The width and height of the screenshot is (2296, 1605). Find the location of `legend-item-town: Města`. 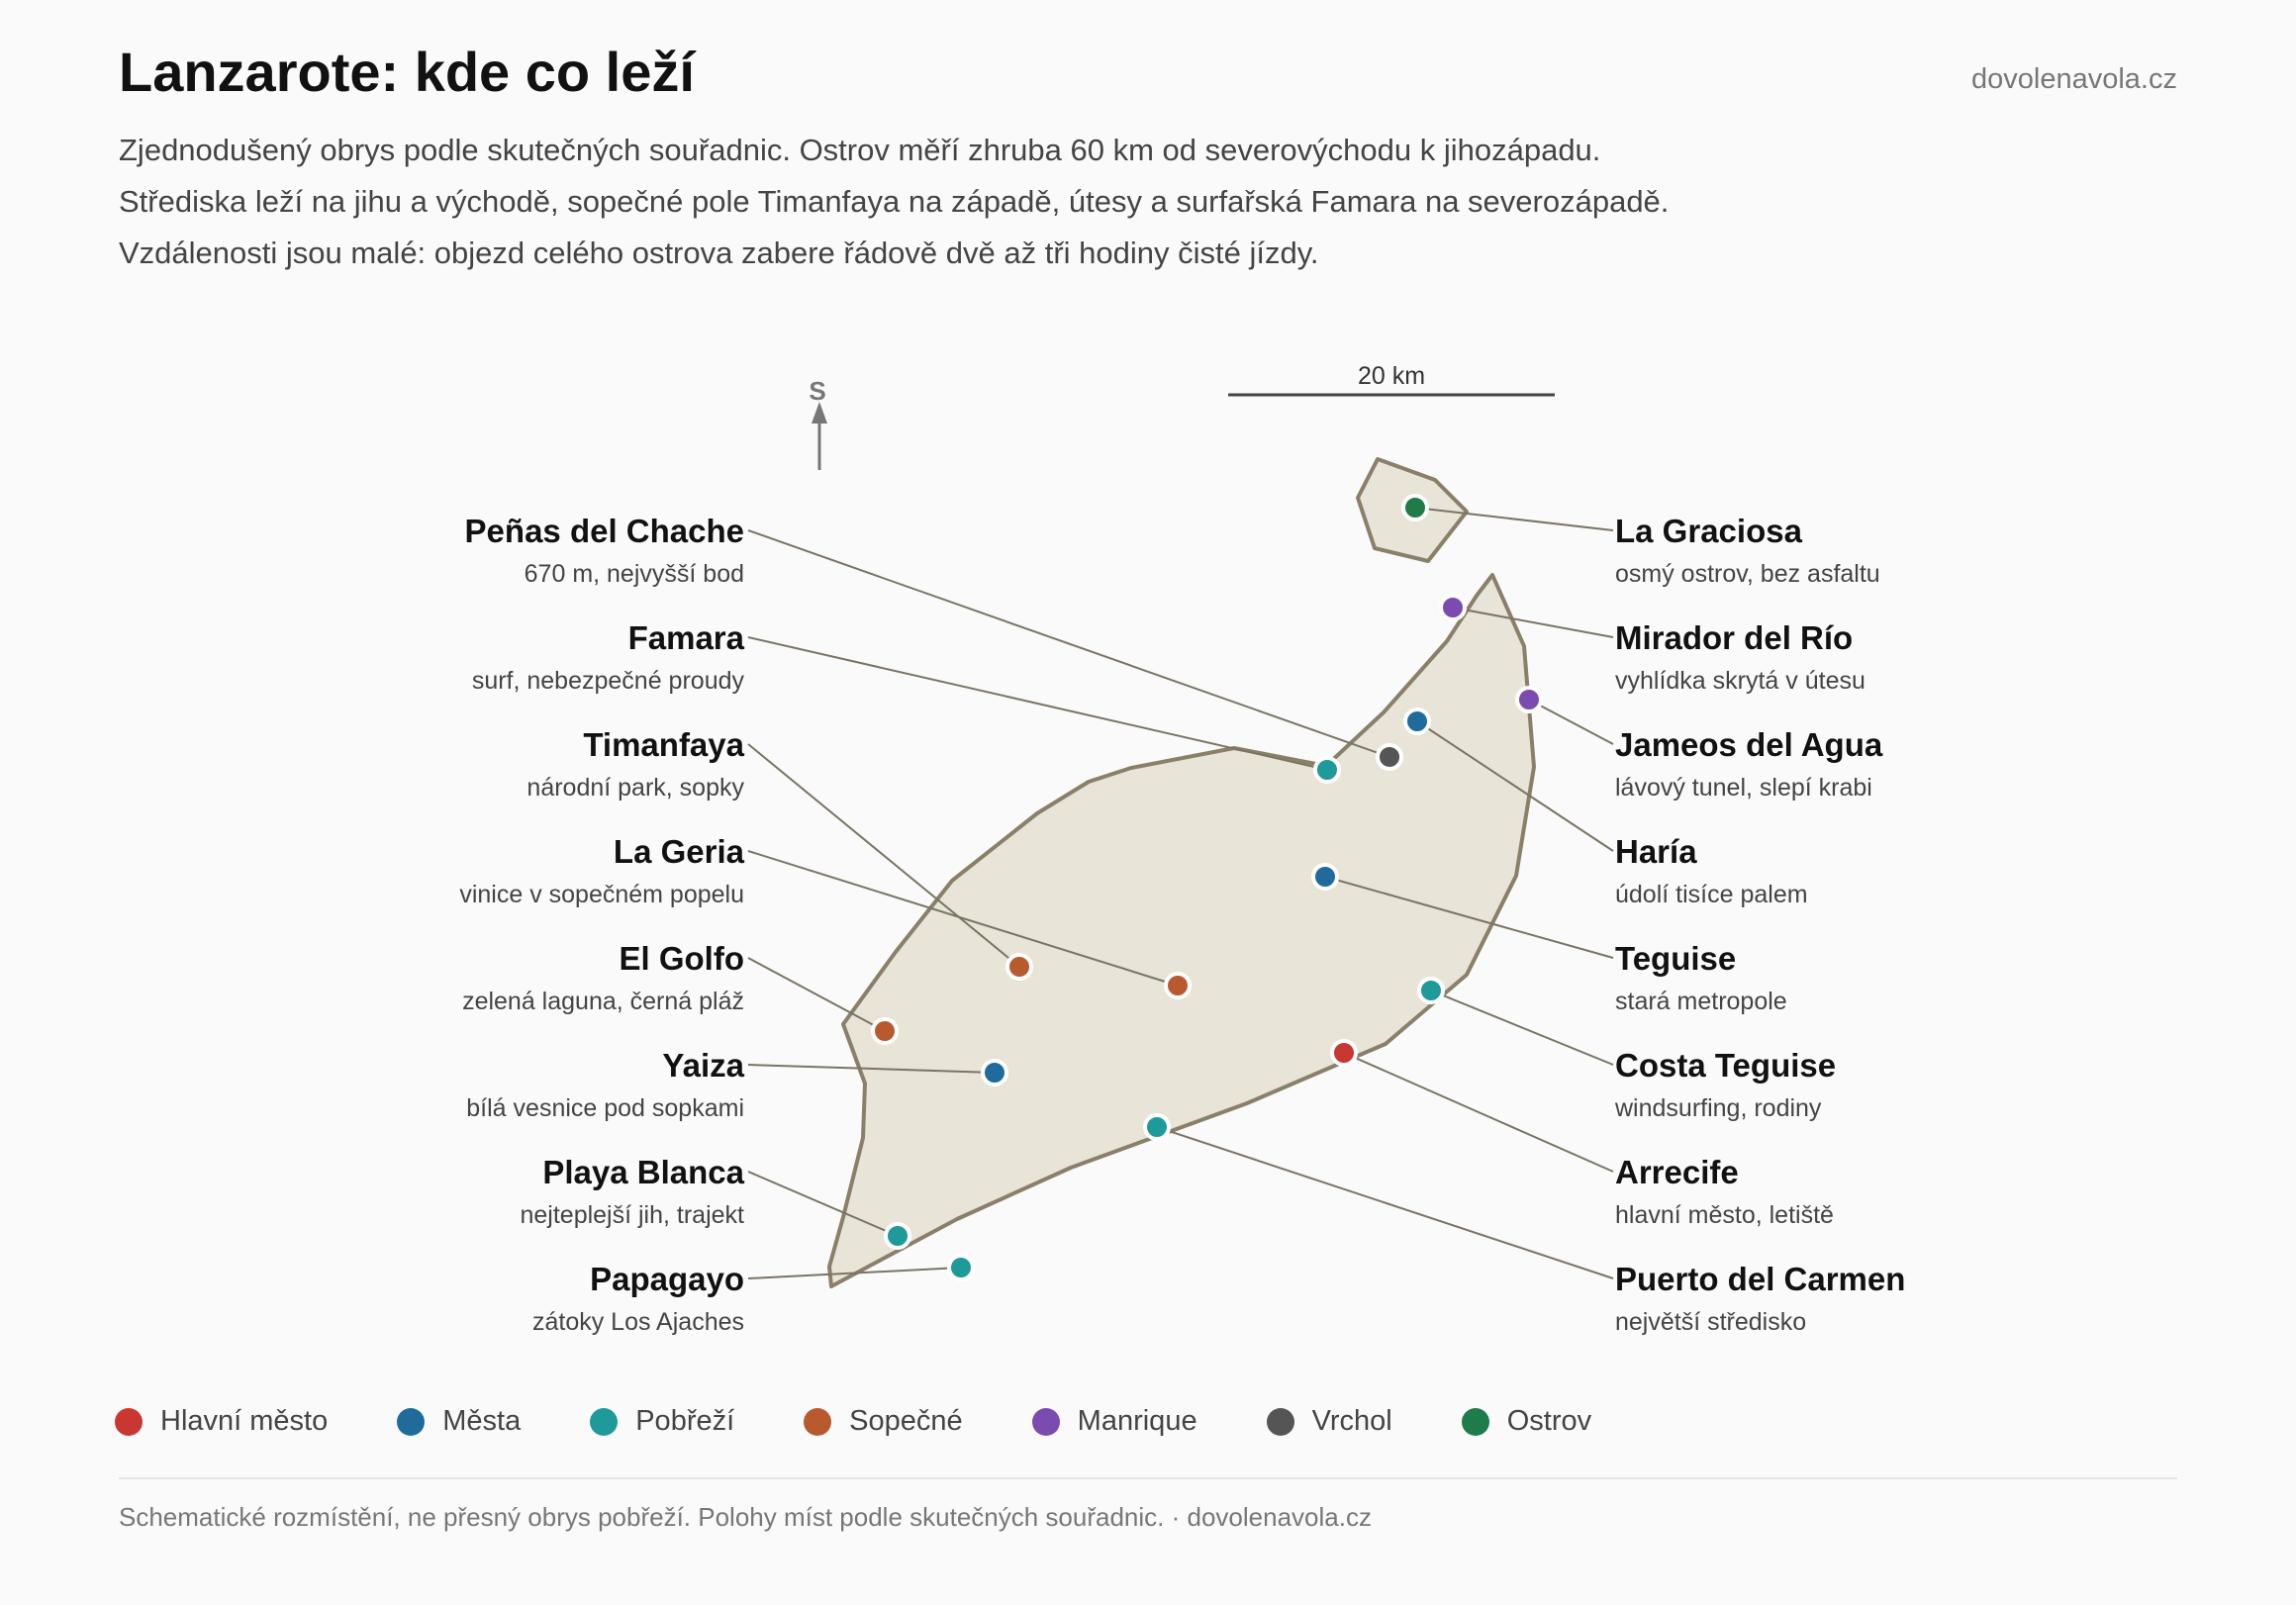

legend-item-town: Města is located at coordinates (459, 1421).